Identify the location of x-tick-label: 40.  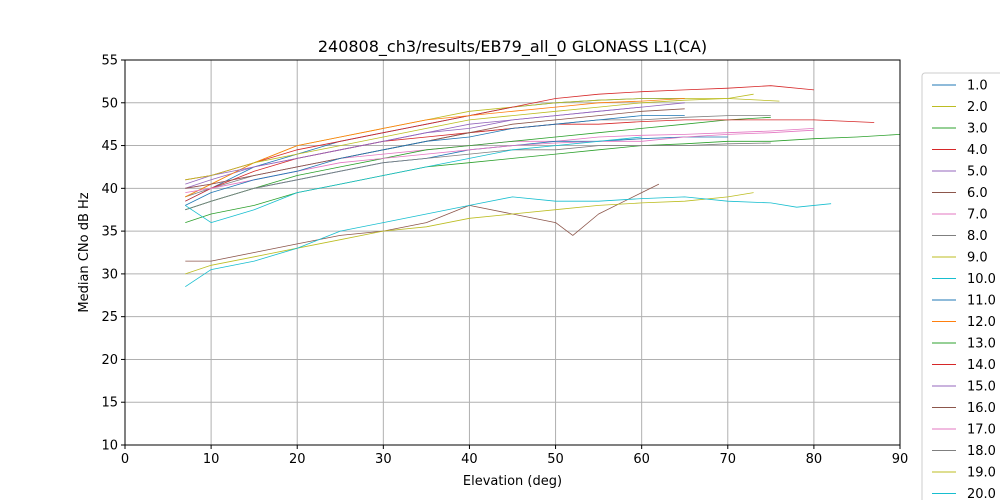
(469, 459).